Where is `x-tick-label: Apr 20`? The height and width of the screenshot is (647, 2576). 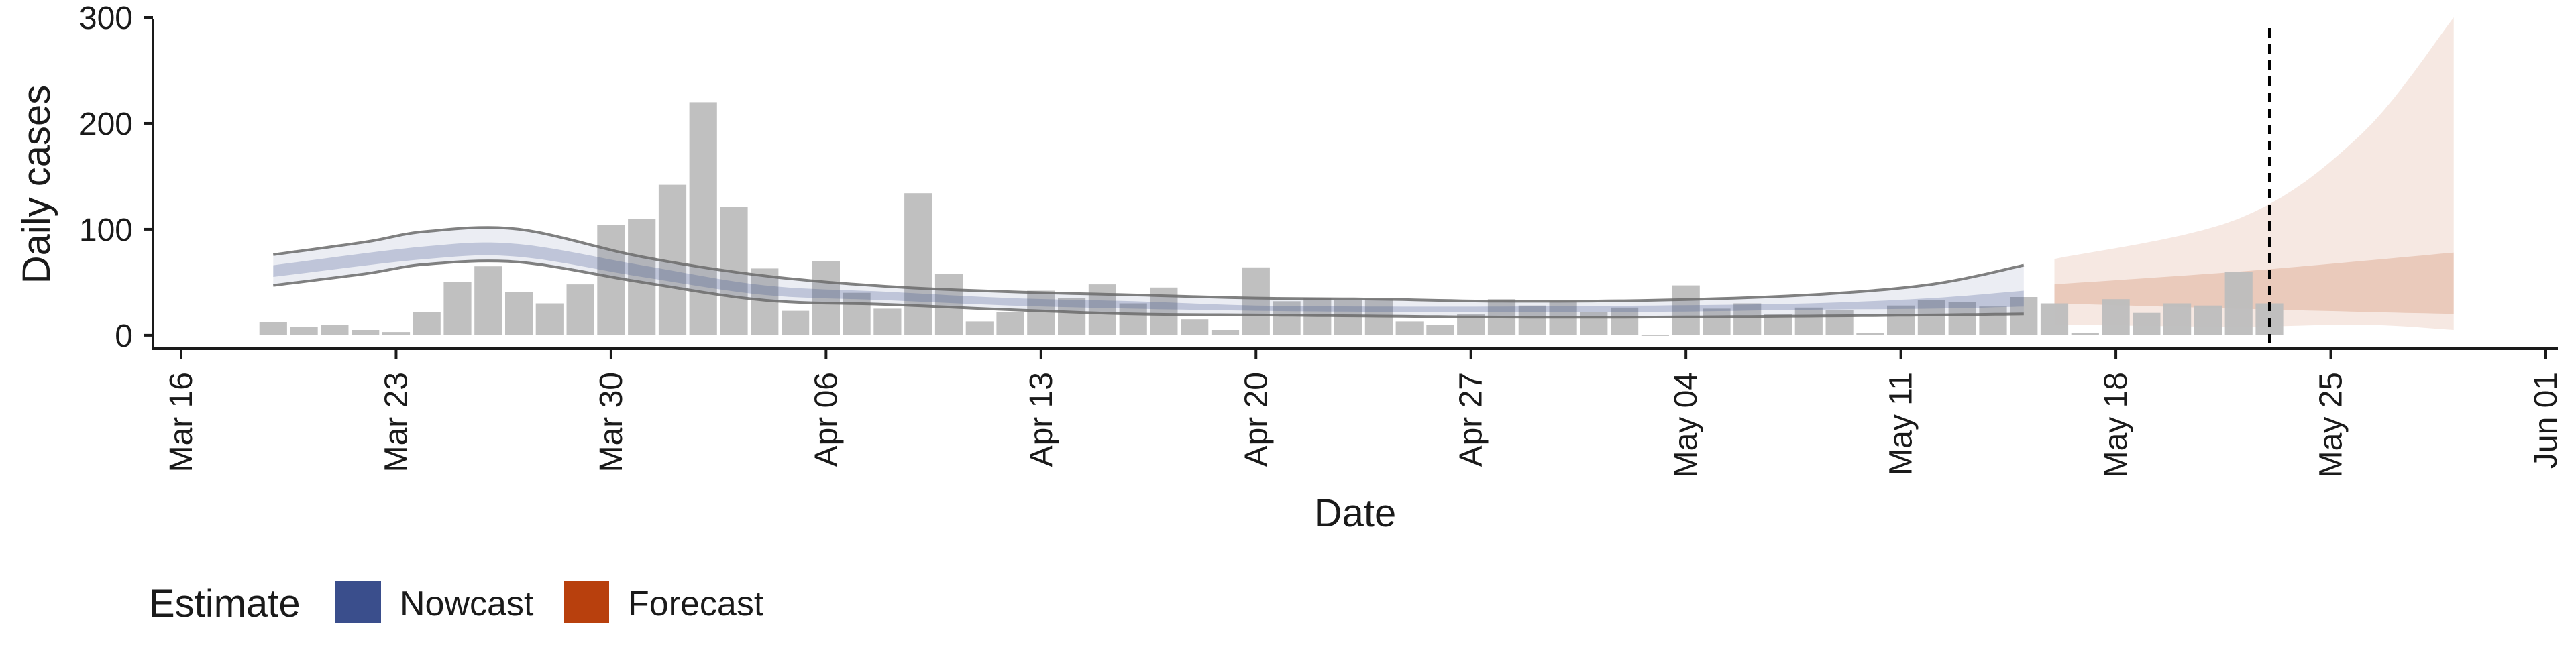 x-tick-label: Apr 20 is located at coordinates (1256, 420).